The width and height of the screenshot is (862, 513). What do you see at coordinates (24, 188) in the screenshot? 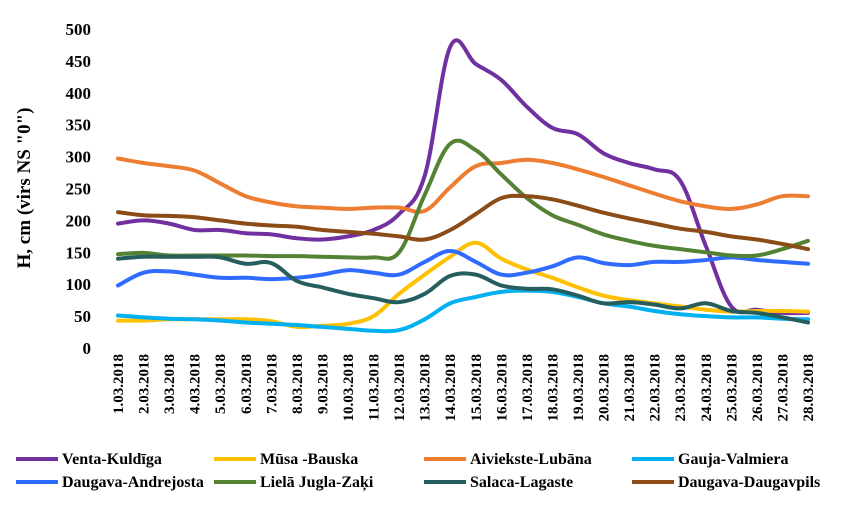
I see `y-axis-label: H, cm (virs NS "0")` at bounding box center [24, 188].